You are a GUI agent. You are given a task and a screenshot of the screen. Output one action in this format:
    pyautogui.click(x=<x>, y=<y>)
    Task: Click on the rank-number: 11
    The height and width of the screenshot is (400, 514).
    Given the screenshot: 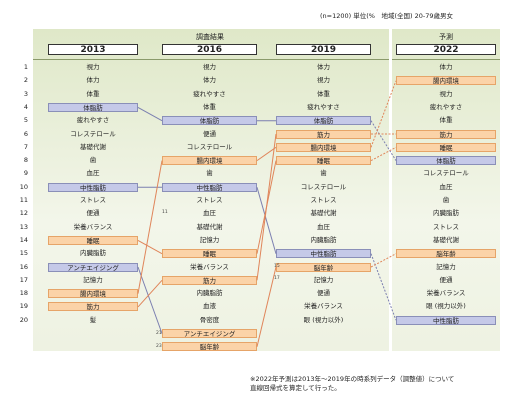 What is the action you would take?
    pyautogui.click(x=23, y=200)
    